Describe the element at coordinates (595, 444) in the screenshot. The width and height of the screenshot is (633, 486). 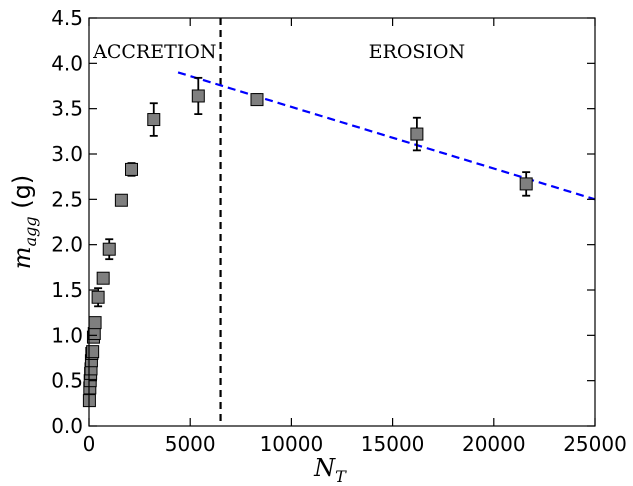
I see `x-tick-label: 25000` at that location.